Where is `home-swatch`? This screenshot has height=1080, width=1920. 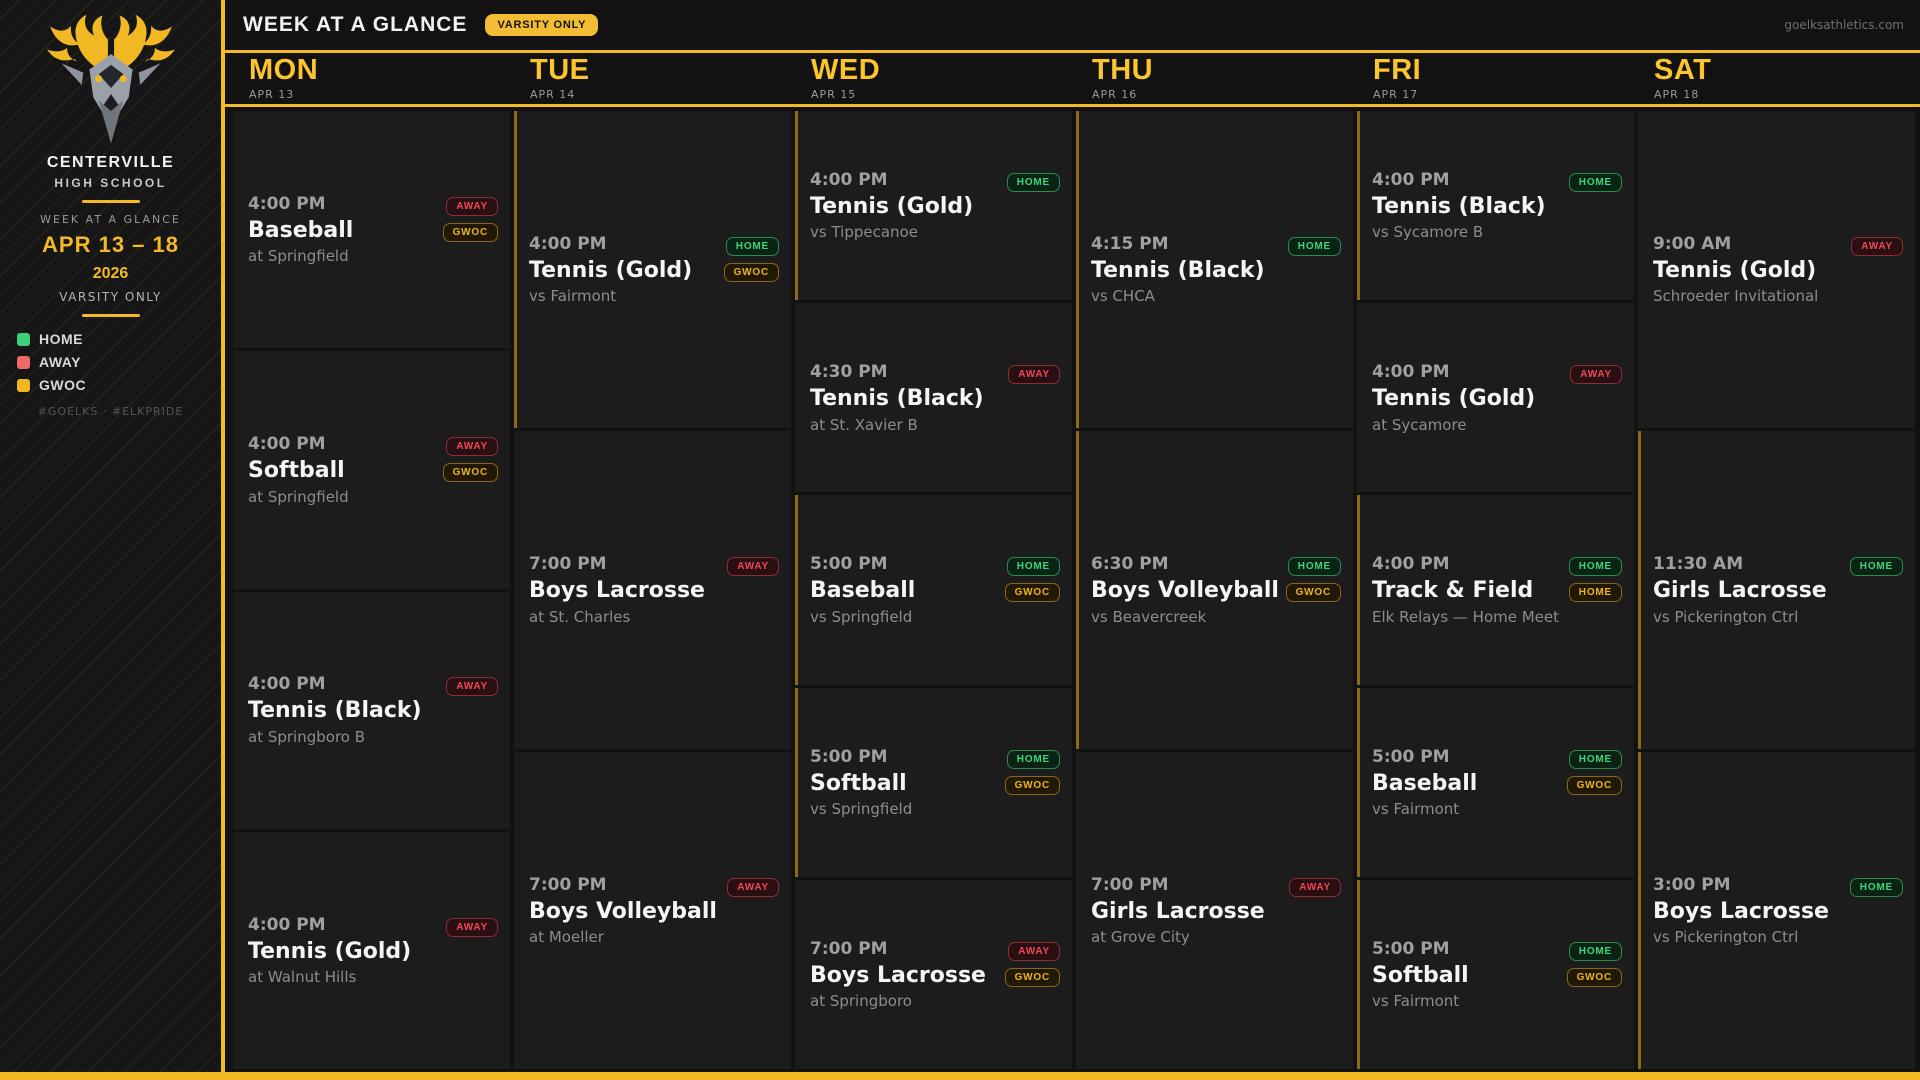
home-swatch is located at coordinates (23, 339).